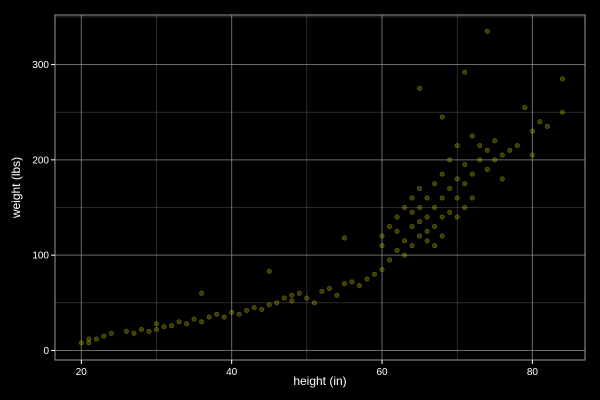 This screenshot has height=400, width=600. Describe the element at coordinates (307, 369) in the screenshot. I see `x-axis-ticks: 20 40 60 80` at that location.